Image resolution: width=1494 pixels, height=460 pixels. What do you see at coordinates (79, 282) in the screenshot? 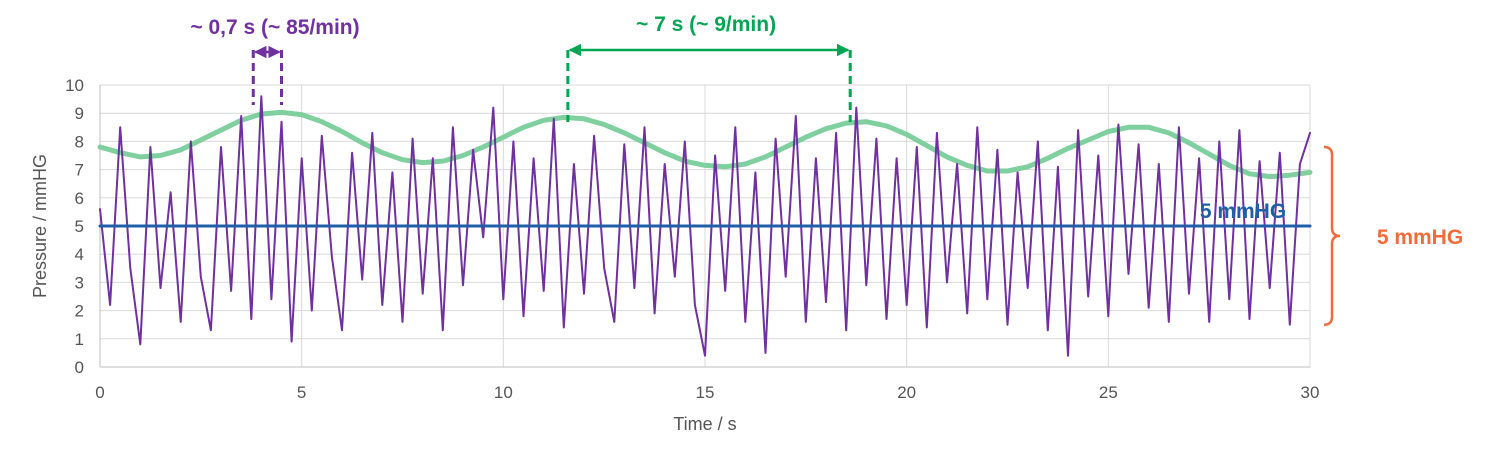
I see `y-tick-label: 3` at bounding box center [79, 282].